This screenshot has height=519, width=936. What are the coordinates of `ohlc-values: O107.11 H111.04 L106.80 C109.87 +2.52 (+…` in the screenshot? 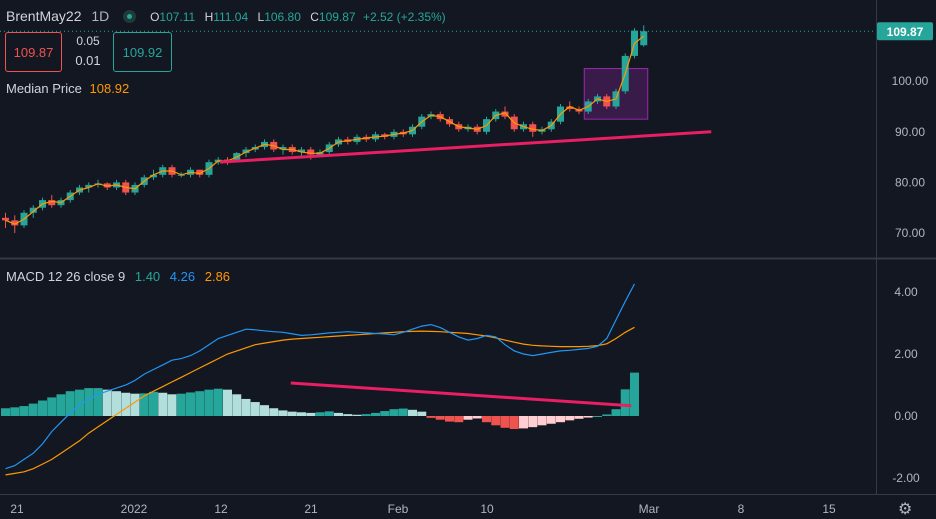 It's located at (298, 17).